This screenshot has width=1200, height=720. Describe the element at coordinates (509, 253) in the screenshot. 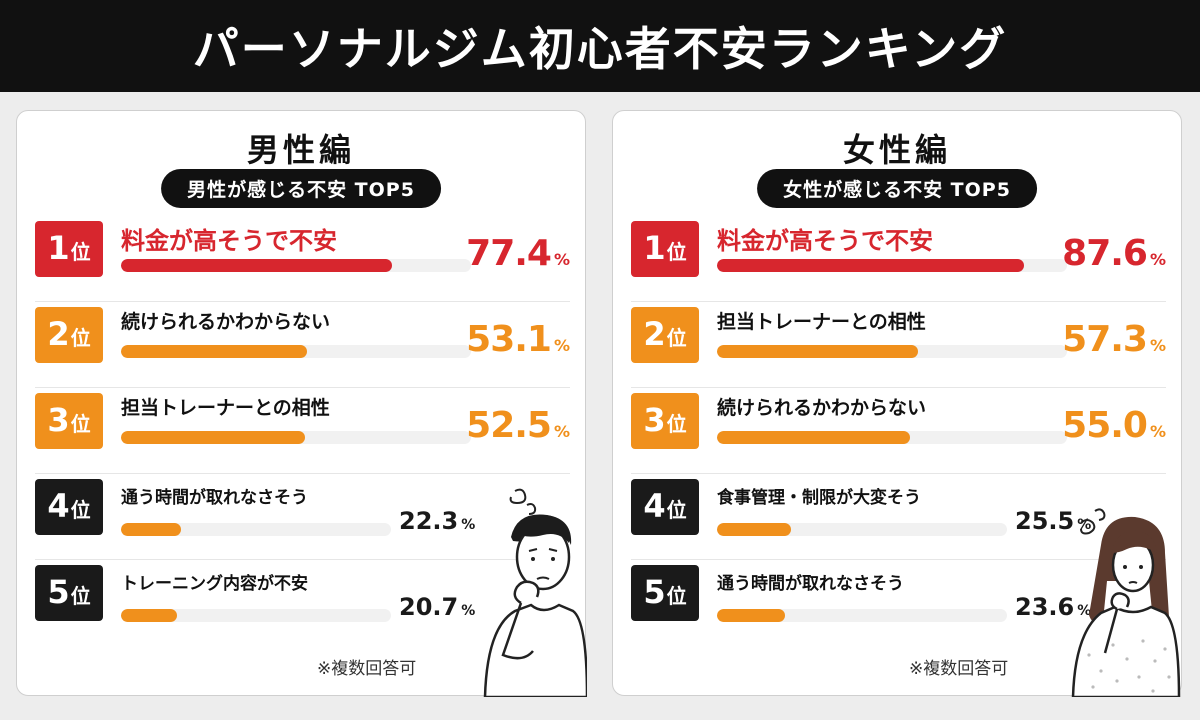

I see `value-number: 77.4` at that location.